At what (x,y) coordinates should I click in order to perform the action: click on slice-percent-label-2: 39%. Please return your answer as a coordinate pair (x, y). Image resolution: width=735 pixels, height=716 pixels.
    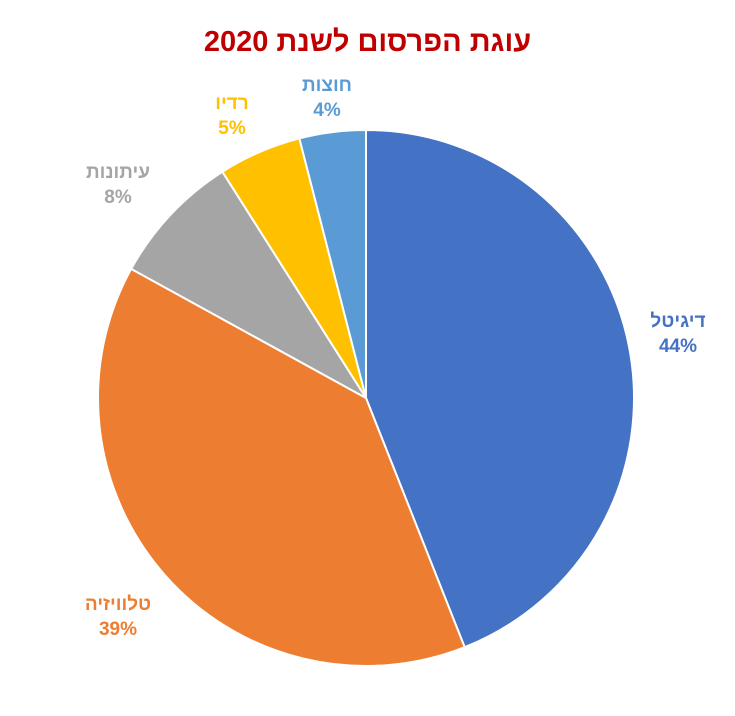
    Looking at the image, I should click on (118, 629).